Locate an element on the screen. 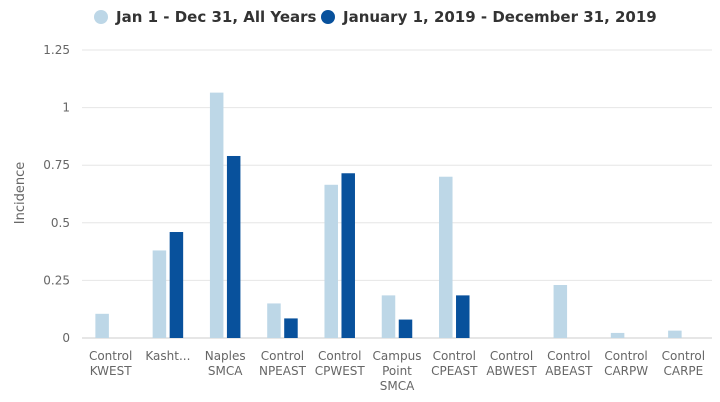 The height and width of the screenshot is (402, 720). x-tick-label: Control CARPE is located at coordinates (683, 363).